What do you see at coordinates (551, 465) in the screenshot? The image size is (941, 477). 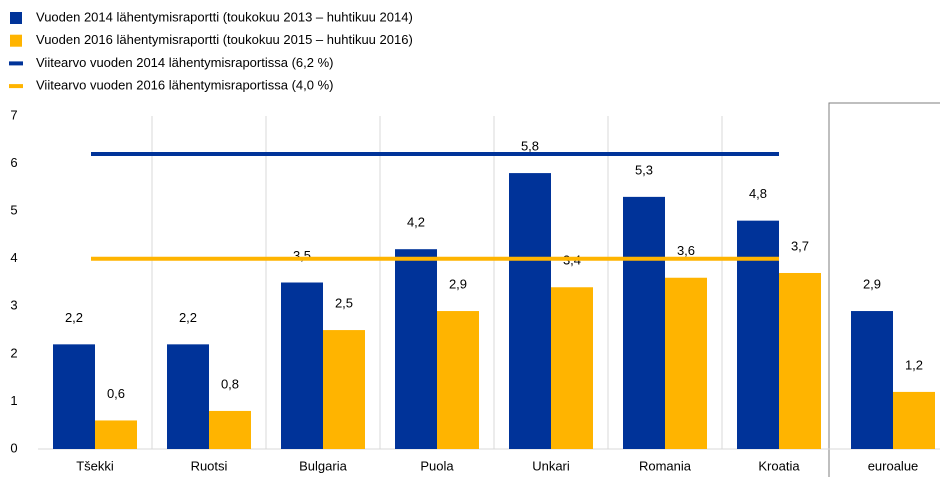 I see `x-tick-label: Unkari` at bounding box center [551, 465].